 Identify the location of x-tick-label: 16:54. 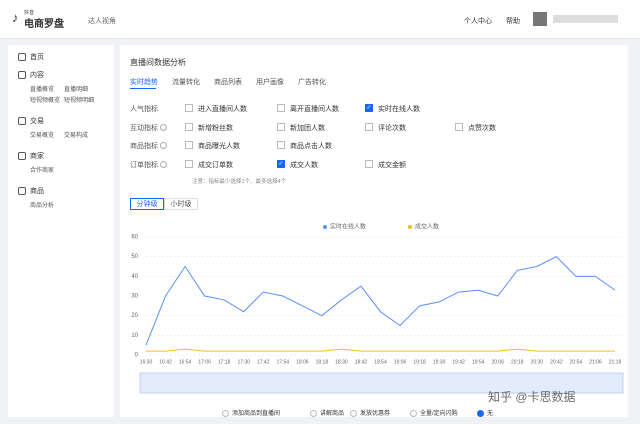
(185, 362).